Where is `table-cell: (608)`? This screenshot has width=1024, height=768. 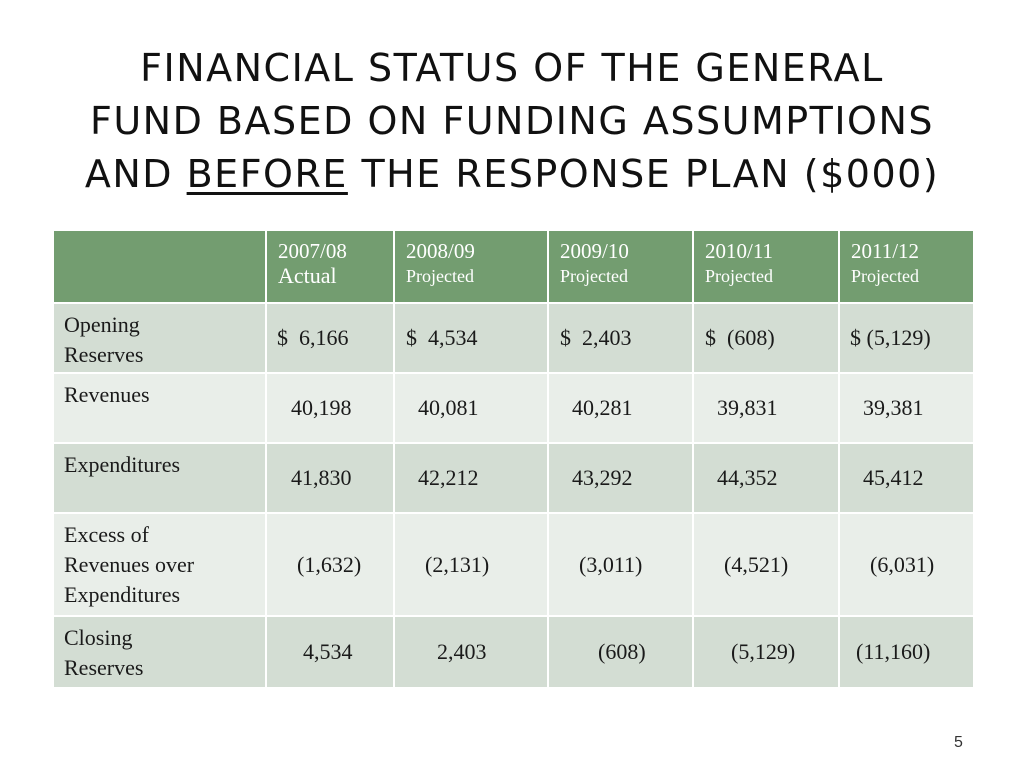
table-cell: (608) is located at coordinates (620, 652).